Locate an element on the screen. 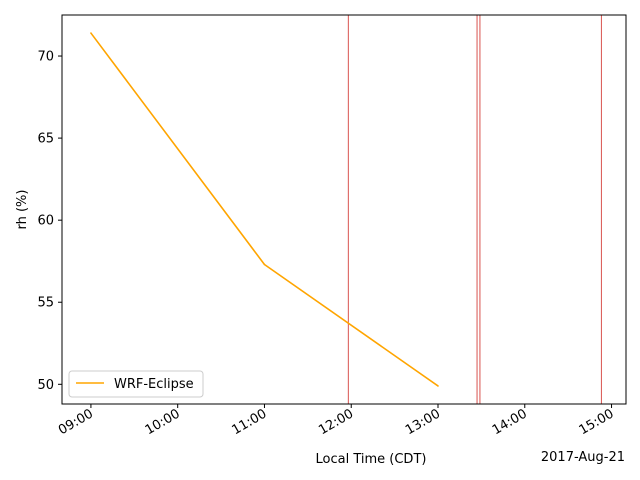 Image resolution: width=640 pixels, height=480 pixels. legend: WRF-Eclipse is located at coordinates (136, 384).